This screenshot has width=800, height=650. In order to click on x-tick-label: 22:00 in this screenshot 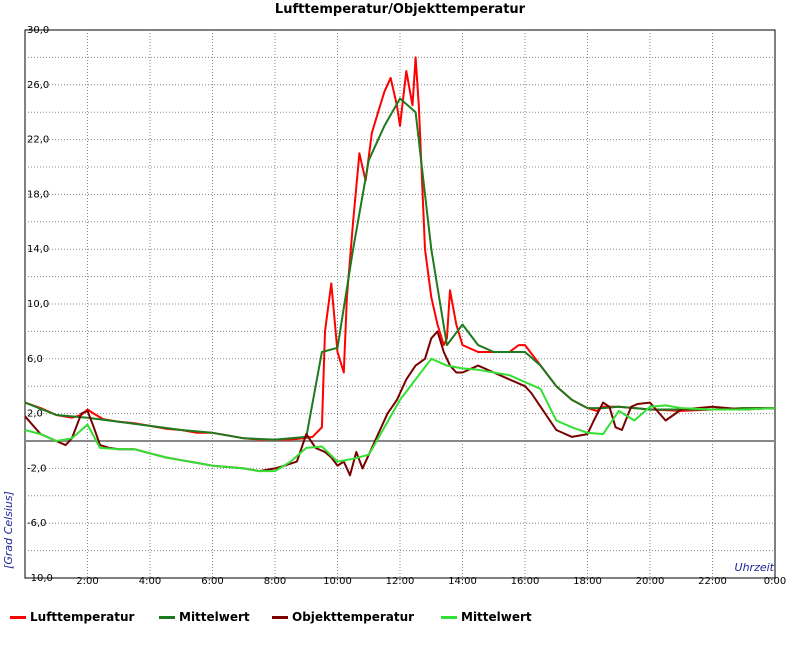, I will do `click(712, 581)`.